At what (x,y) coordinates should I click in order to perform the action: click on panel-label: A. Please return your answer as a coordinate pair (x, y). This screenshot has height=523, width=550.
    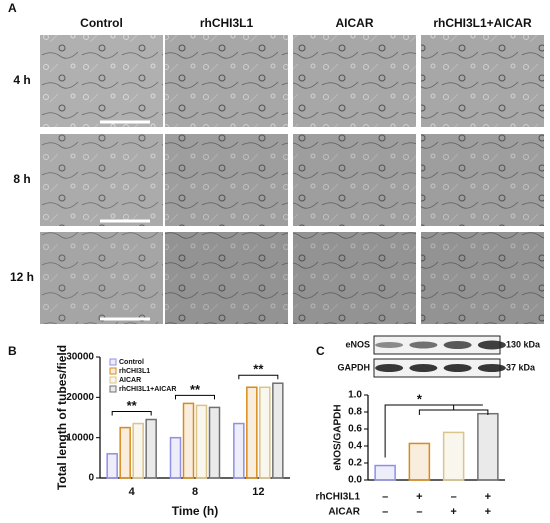
    Looking at the image, I should click on (12, 8).